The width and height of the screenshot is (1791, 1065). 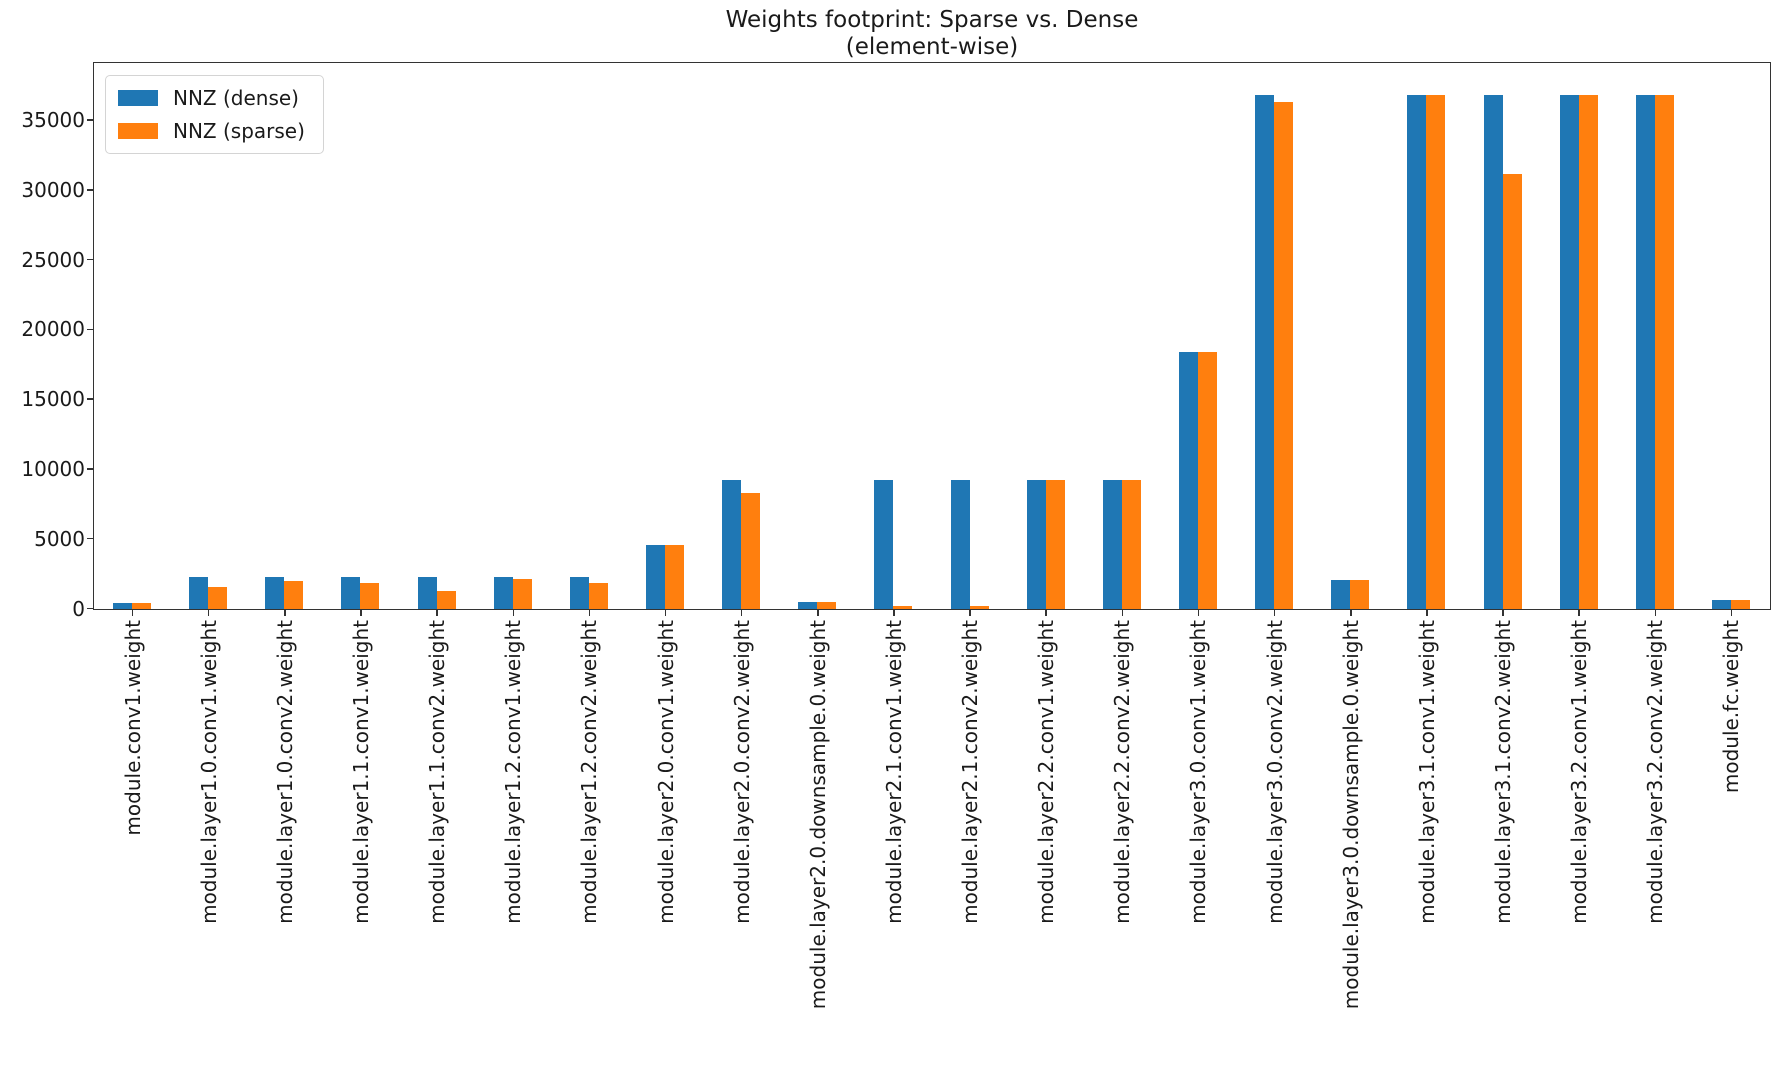 I want to click on legend: NNZ (dense) NNZ (sparse), so click(x=214, y=114).